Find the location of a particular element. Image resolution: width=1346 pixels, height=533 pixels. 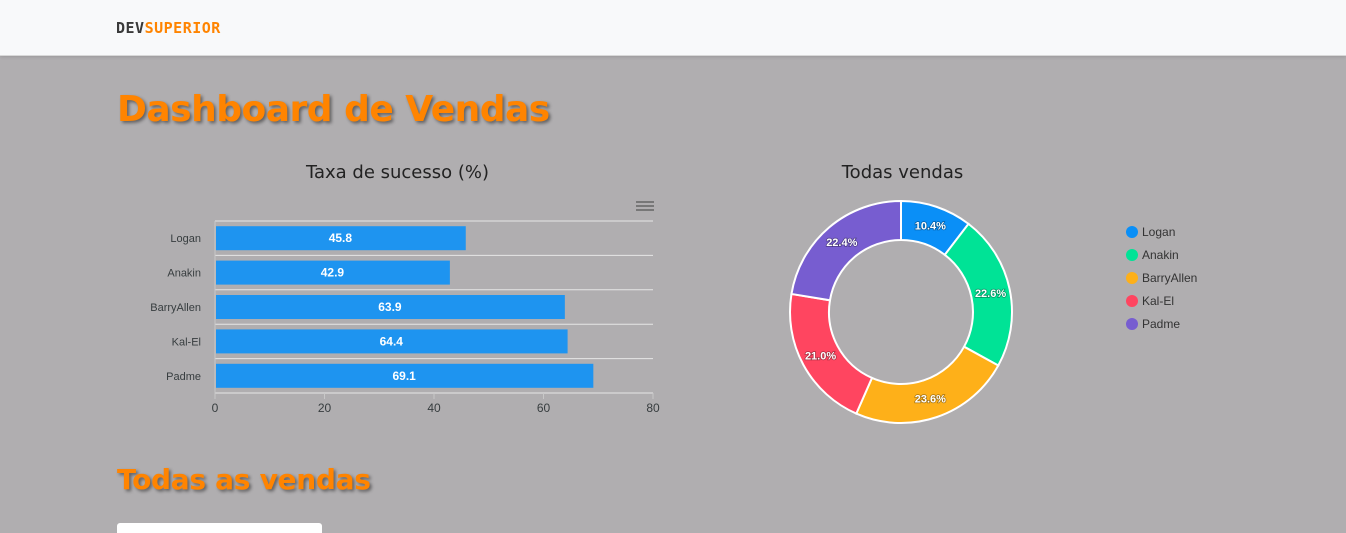

bar-value-label: 64.4 is located at coordinates (392, 341).